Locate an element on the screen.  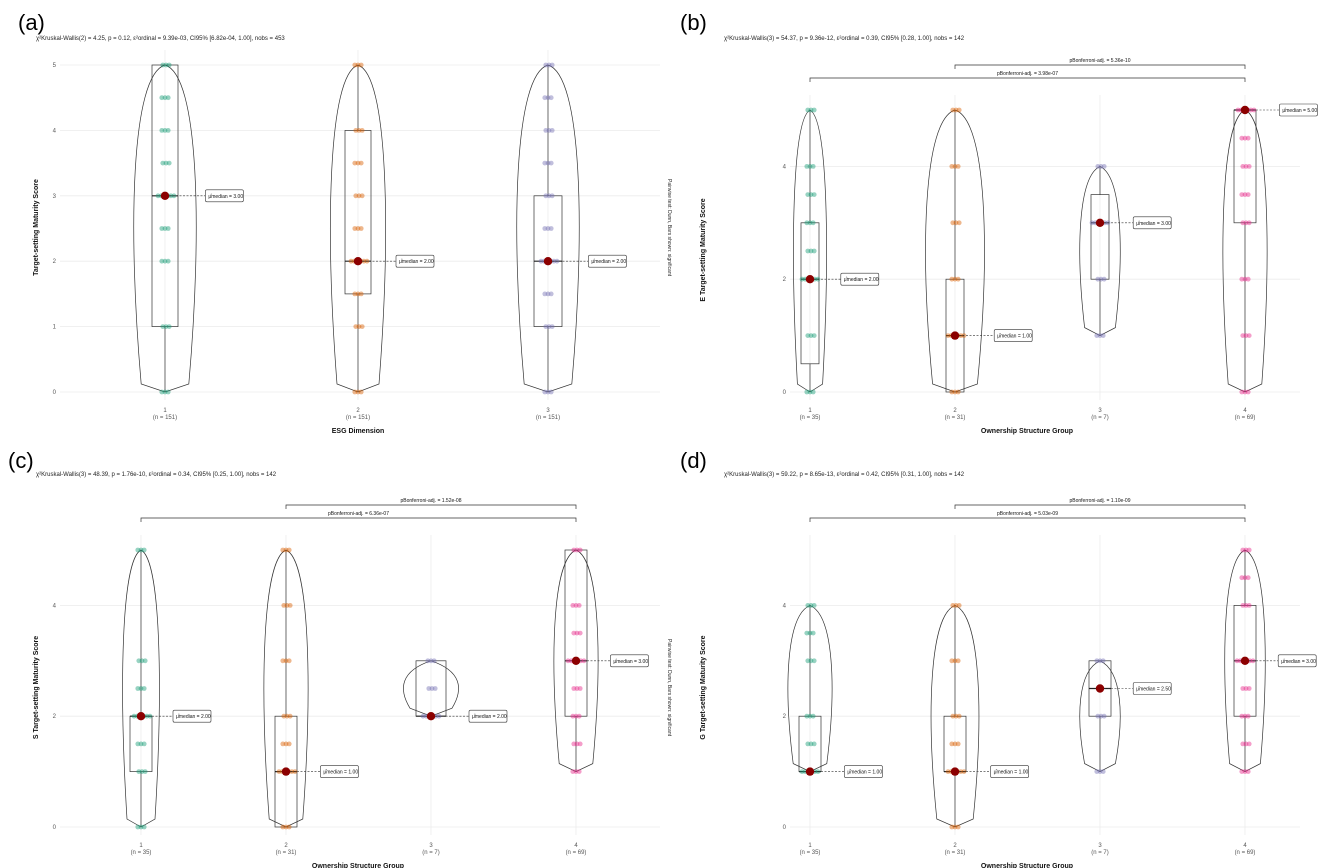
y-axis-title: E Target-setting Maturity Score is located at coordinates (703, 249).